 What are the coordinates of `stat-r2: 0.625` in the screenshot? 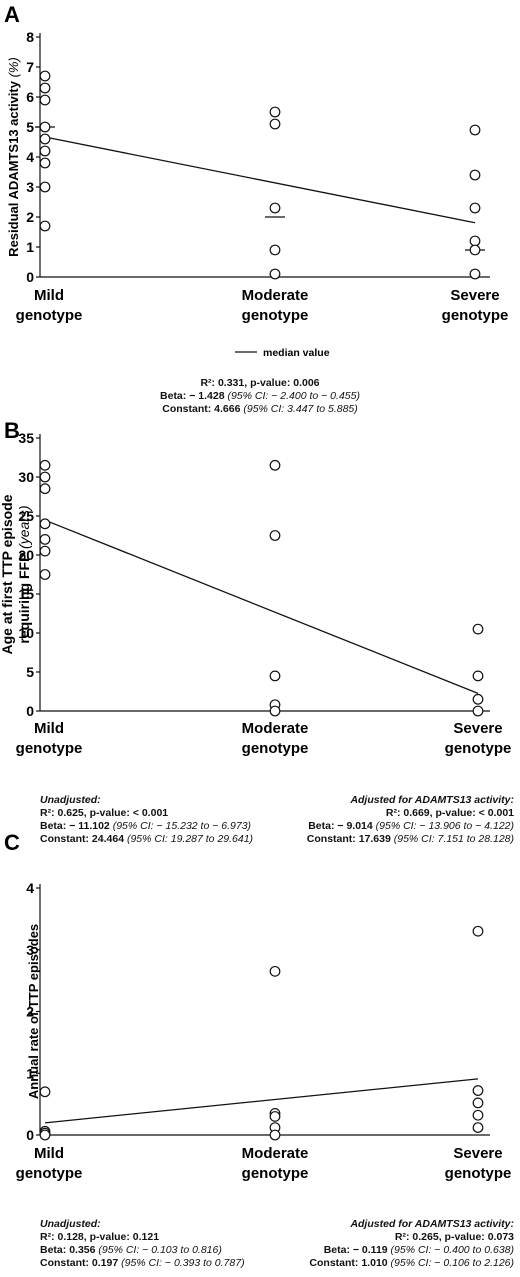 It's located at (70, 813).